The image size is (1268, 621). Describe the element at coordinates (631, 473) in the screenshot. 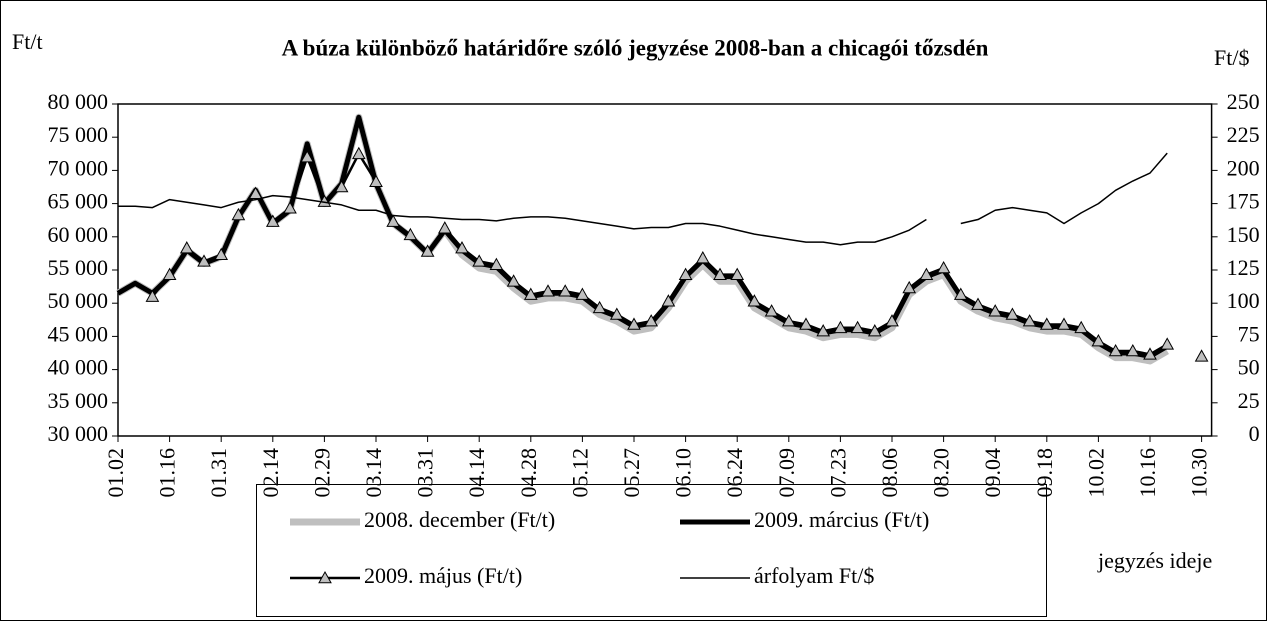

I see `x-tick-label: 05.27` at that location.